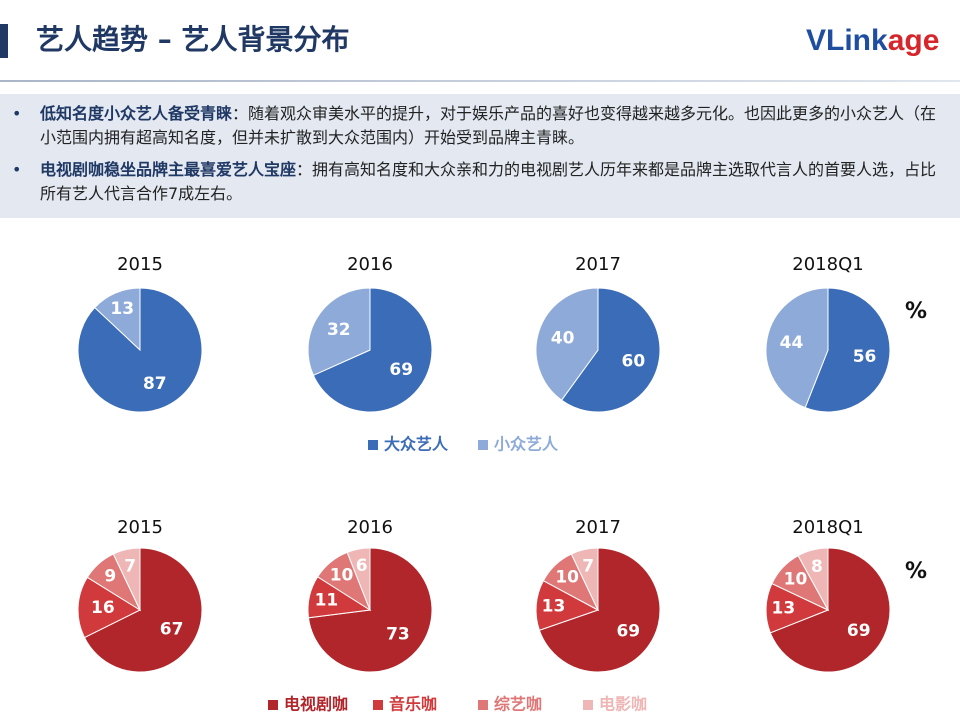  I want to click on slice-label: 11, so click(327, 600).